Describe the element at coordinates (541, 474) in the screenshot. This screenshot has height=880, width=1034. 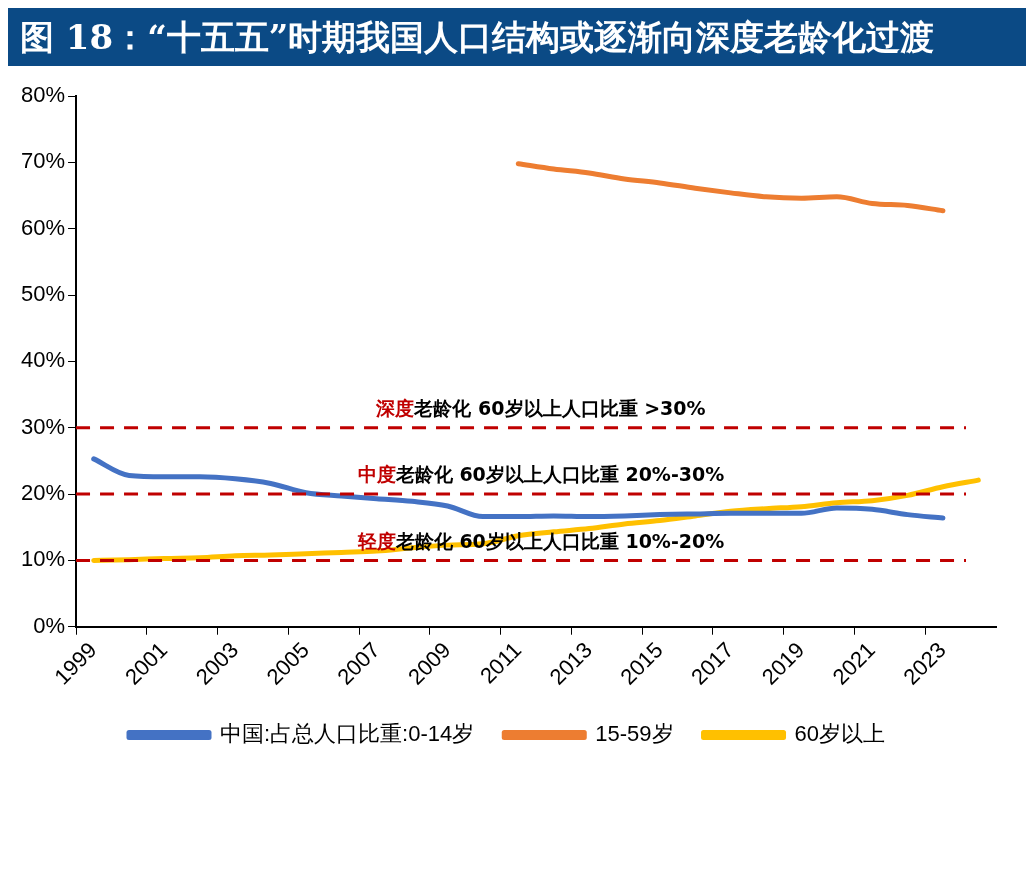
I see `ref-line-label: 中度老龄化 60岁以上人口比重 20%-30%` at that location.